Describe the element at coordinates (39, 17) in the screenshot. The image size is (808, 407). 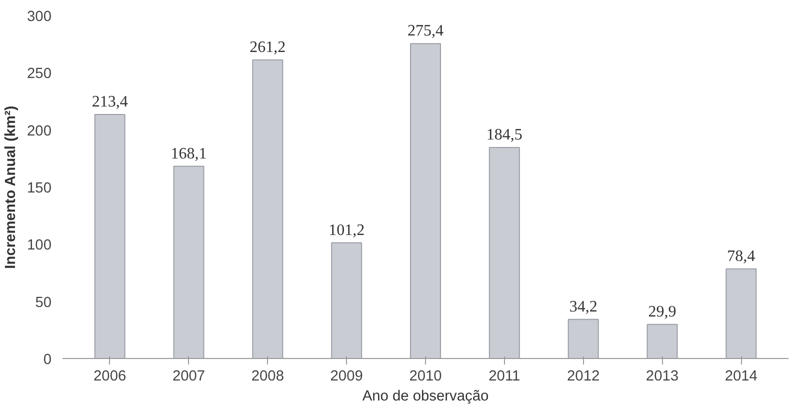
I see `y-tick-label: 300` at that location.